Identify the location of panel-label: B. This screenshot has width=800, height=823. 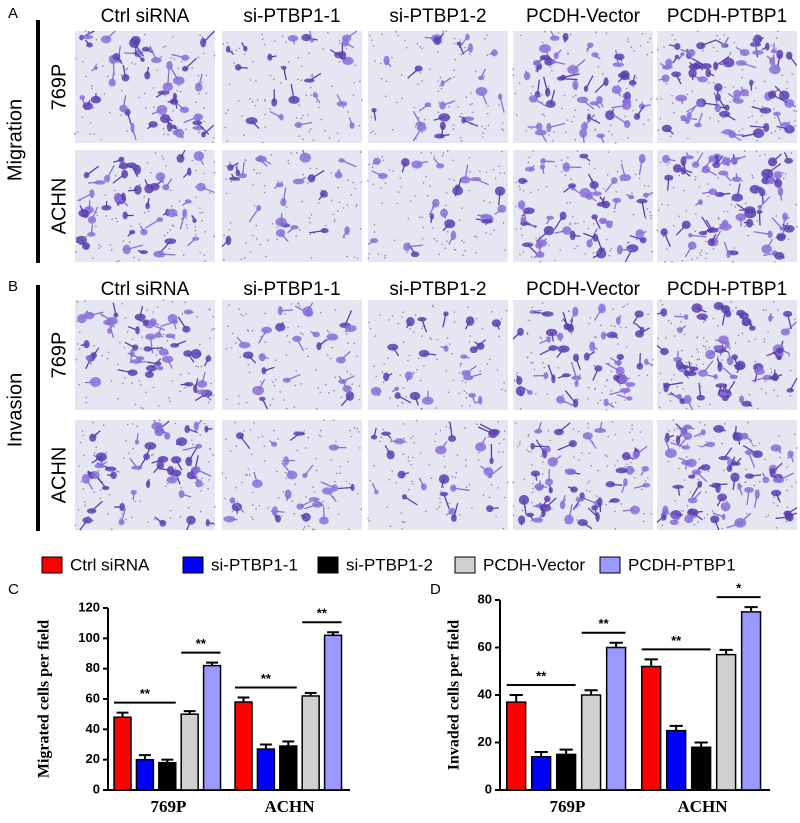
(13, 286).